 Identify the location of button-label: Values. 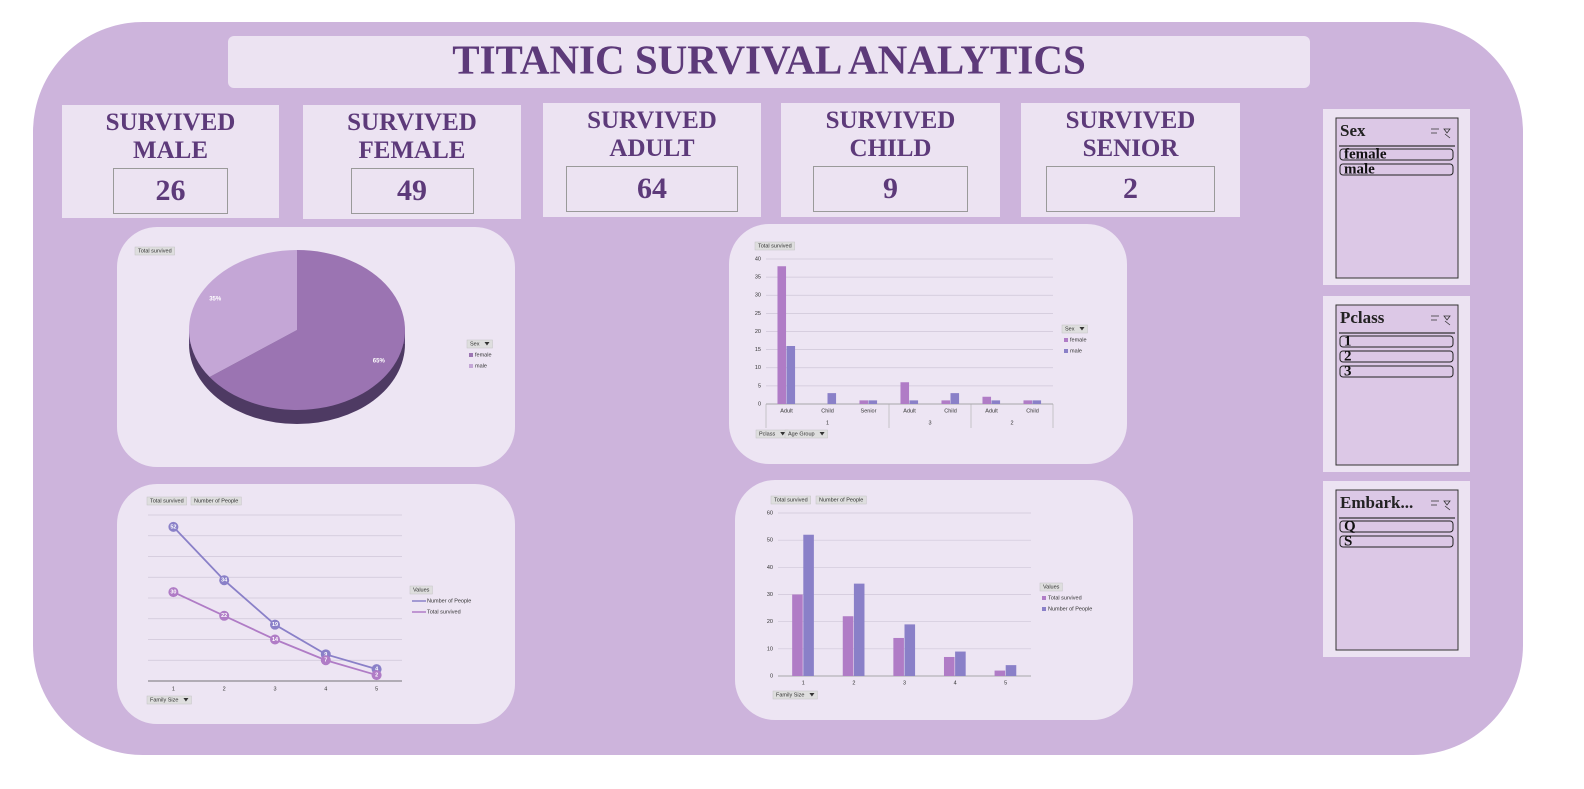
(421, 590).